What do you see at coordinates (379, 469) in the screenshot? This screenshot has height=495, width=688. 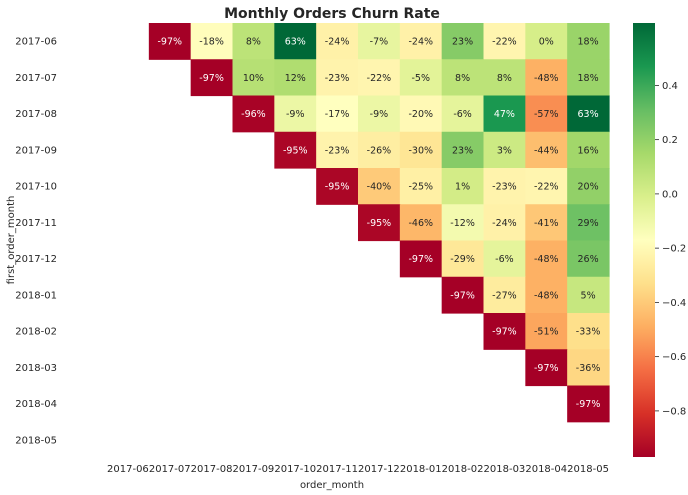 I see `x-tick-label: 2017-12` at bounding box center [379, 469].